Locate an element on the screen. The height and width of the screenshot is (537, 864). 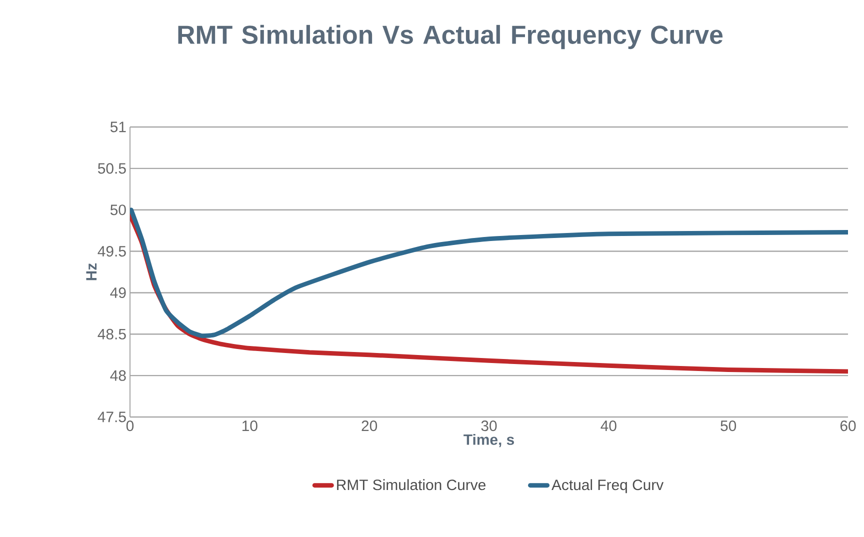
y-tick-label: 47.5 is located at coordinates (112, 417).